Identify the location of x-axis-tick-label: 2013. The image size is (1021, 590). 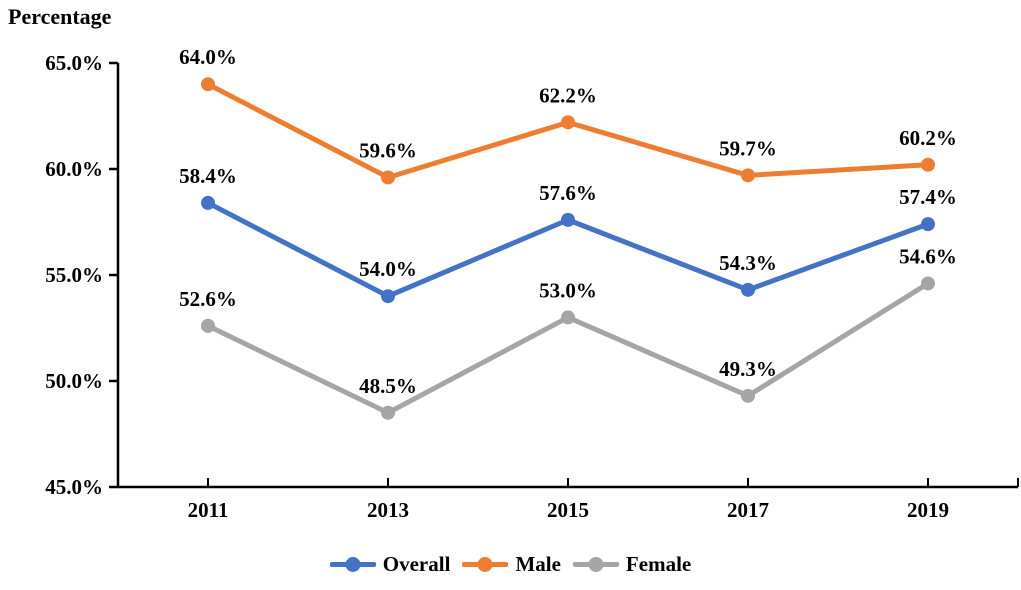
(388, 510).